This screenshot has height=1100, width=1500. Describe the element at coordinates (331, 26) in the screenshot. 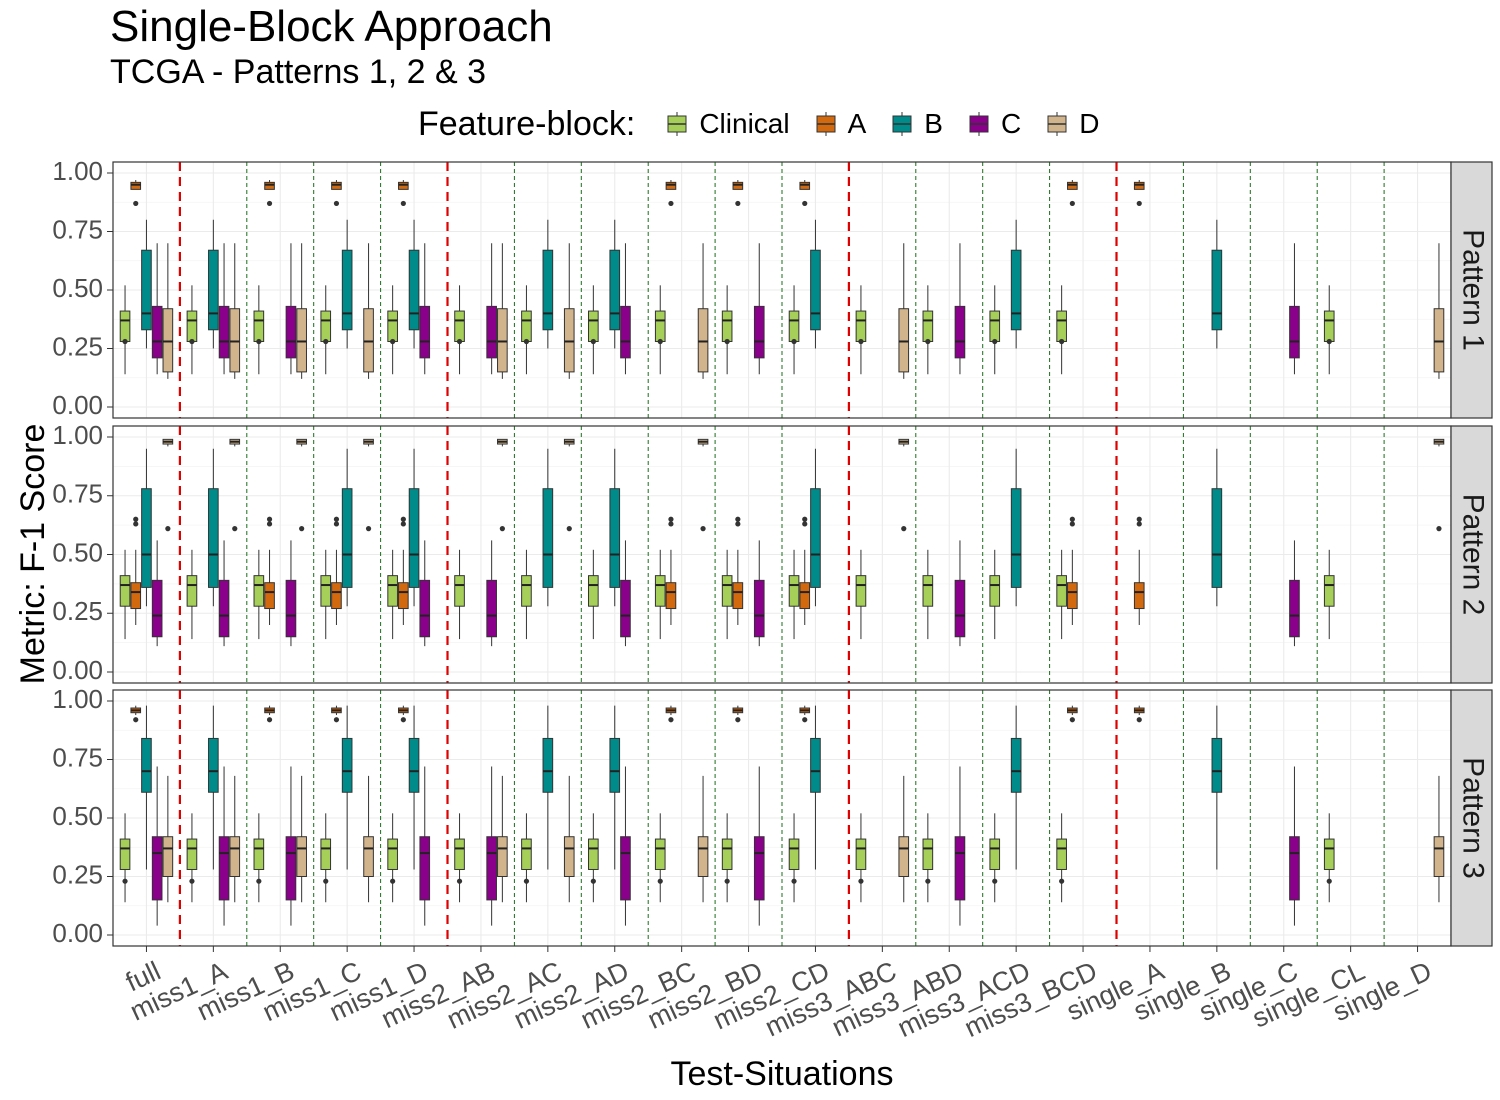

I see `chart-title: Single-Block Approach` at that location.